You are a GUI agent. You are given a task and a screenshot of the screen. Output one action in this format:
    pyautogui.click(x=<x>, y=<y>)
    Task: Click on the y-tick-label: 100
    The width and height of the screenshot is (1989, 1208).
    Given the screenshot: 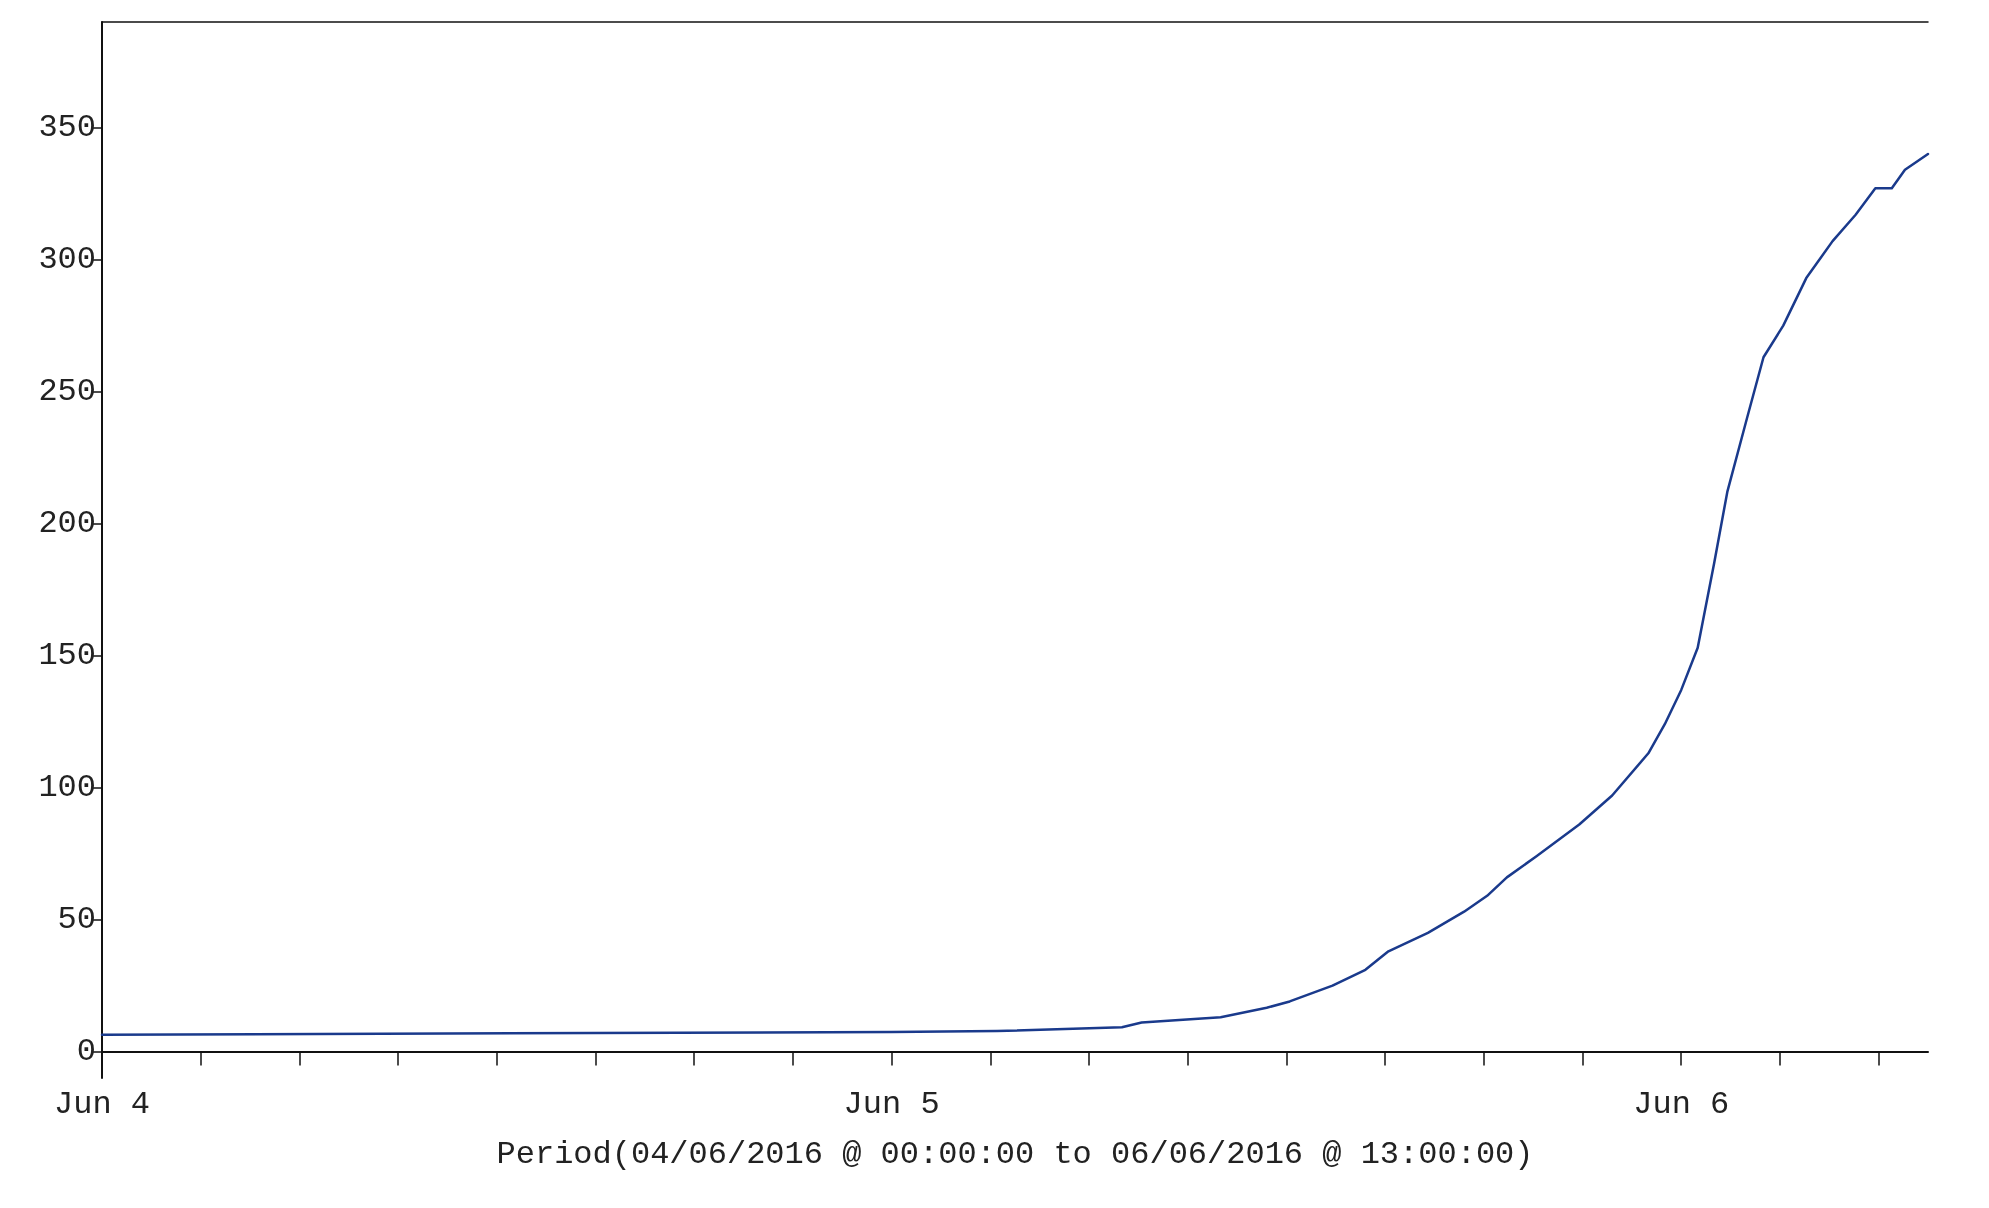 What is the action you would take?
    pyautogui.click(x=67, y=788)
    